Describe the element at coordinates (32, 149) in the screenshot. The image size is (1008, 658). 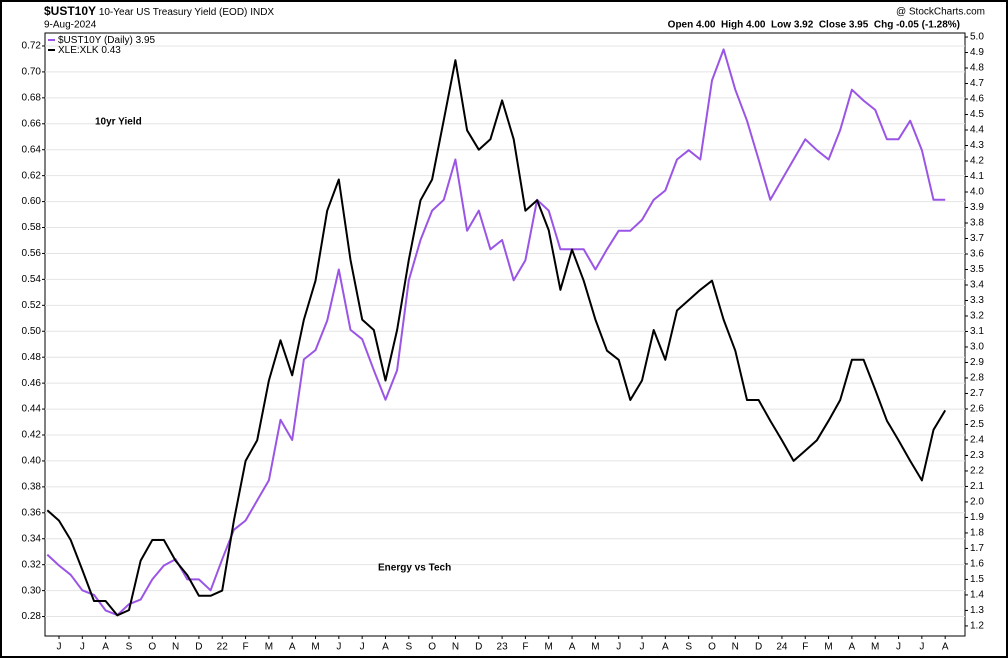
I see `y-tick-label: 0.64` at that location.